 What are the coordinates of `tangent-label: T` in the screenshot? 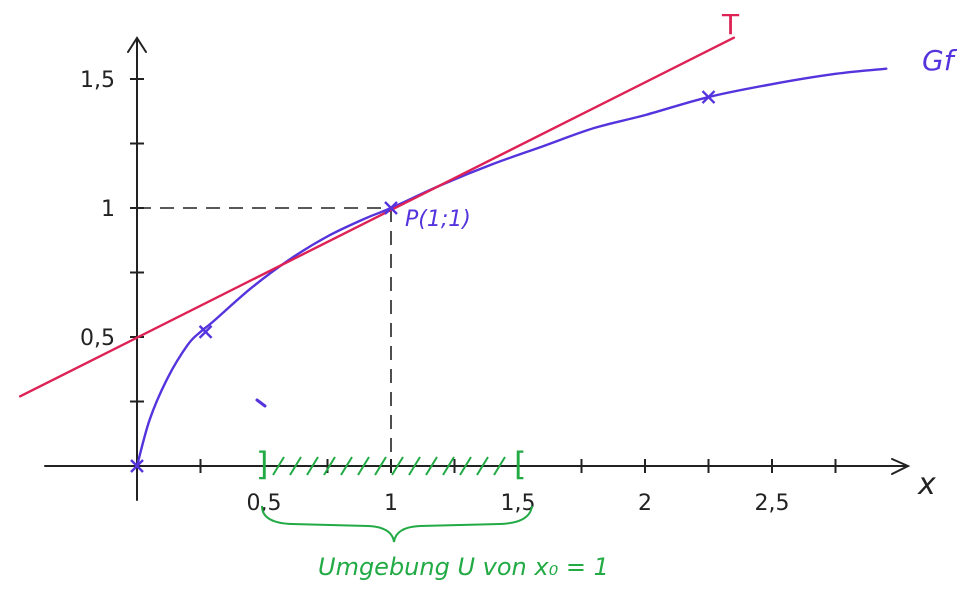 It's located at (730, 24).